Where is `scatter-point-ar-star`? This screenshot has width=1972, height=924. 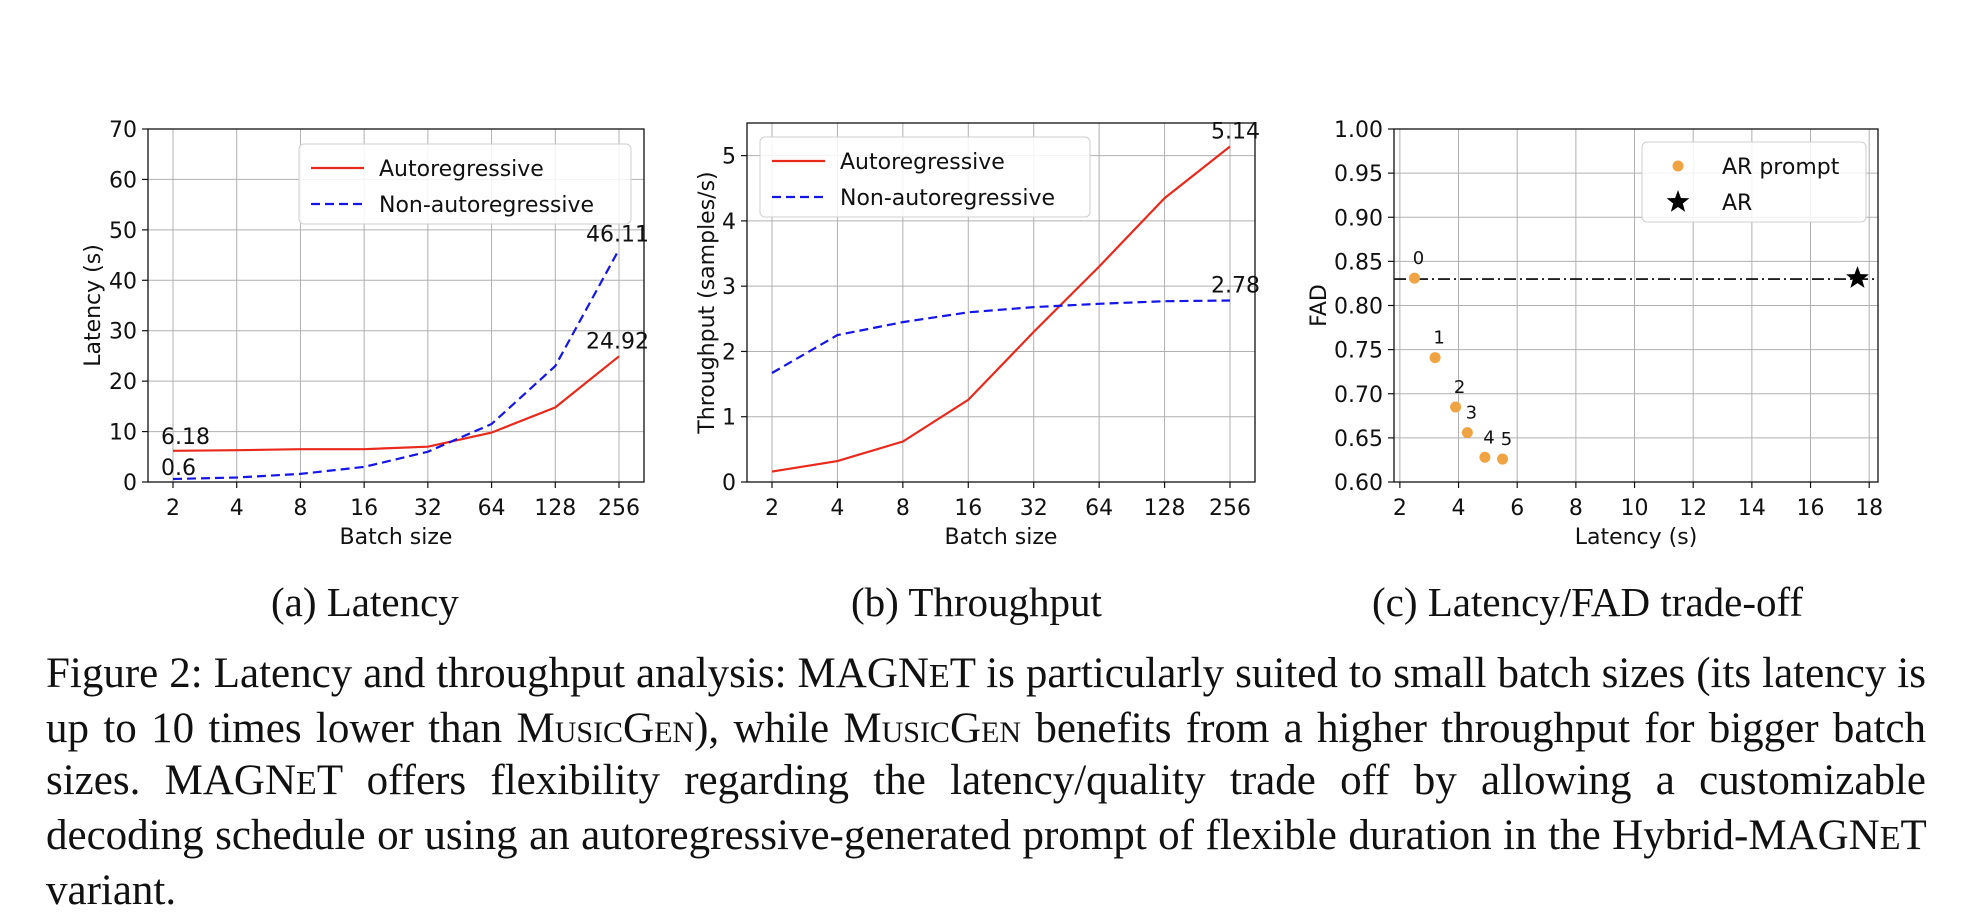 scatter-point-ar-star is located at coordinates (1857, 277).